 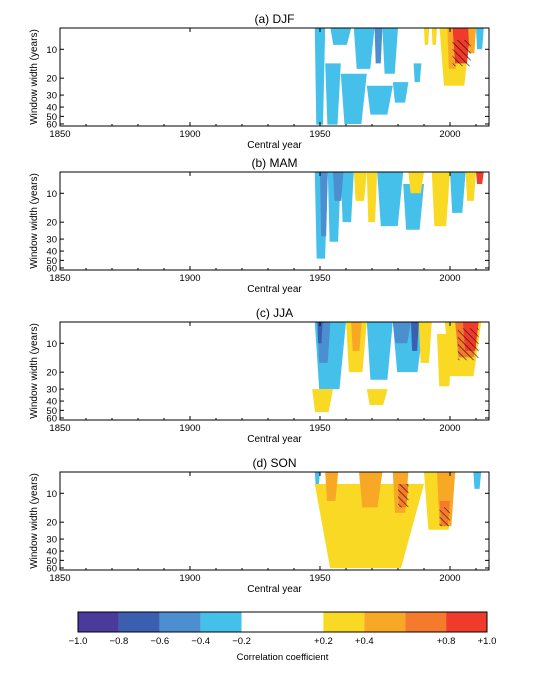 What do you see at coordinates (275, 19) in the screenshot?
I see `panel-title: (a) DJF` at bounding box center [275, 19].